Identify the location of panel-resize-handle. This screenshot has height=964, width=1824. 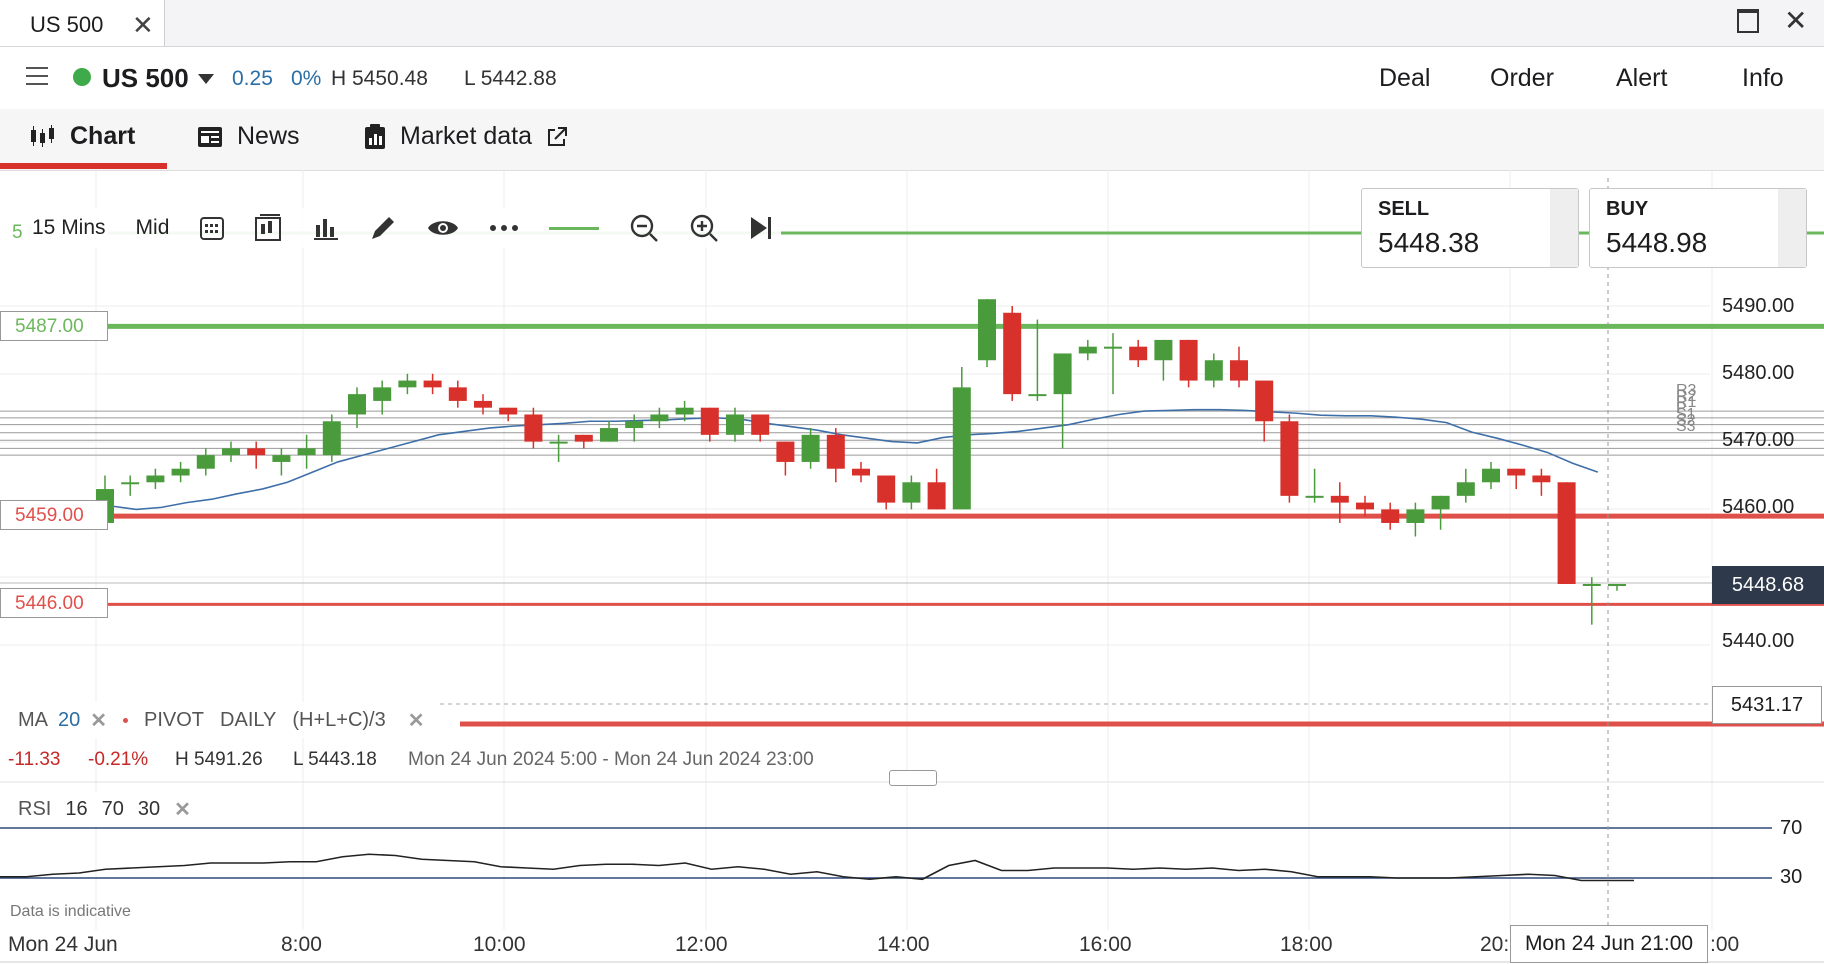
(913, 778).